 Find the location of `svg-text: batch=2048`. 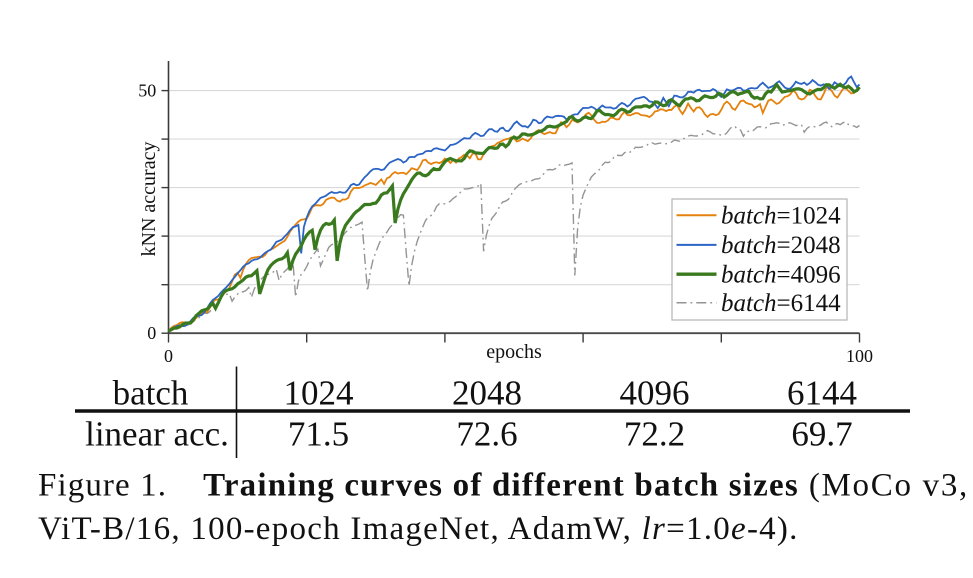

svg-text: batch=2048 is located at coordinates (781, 245).